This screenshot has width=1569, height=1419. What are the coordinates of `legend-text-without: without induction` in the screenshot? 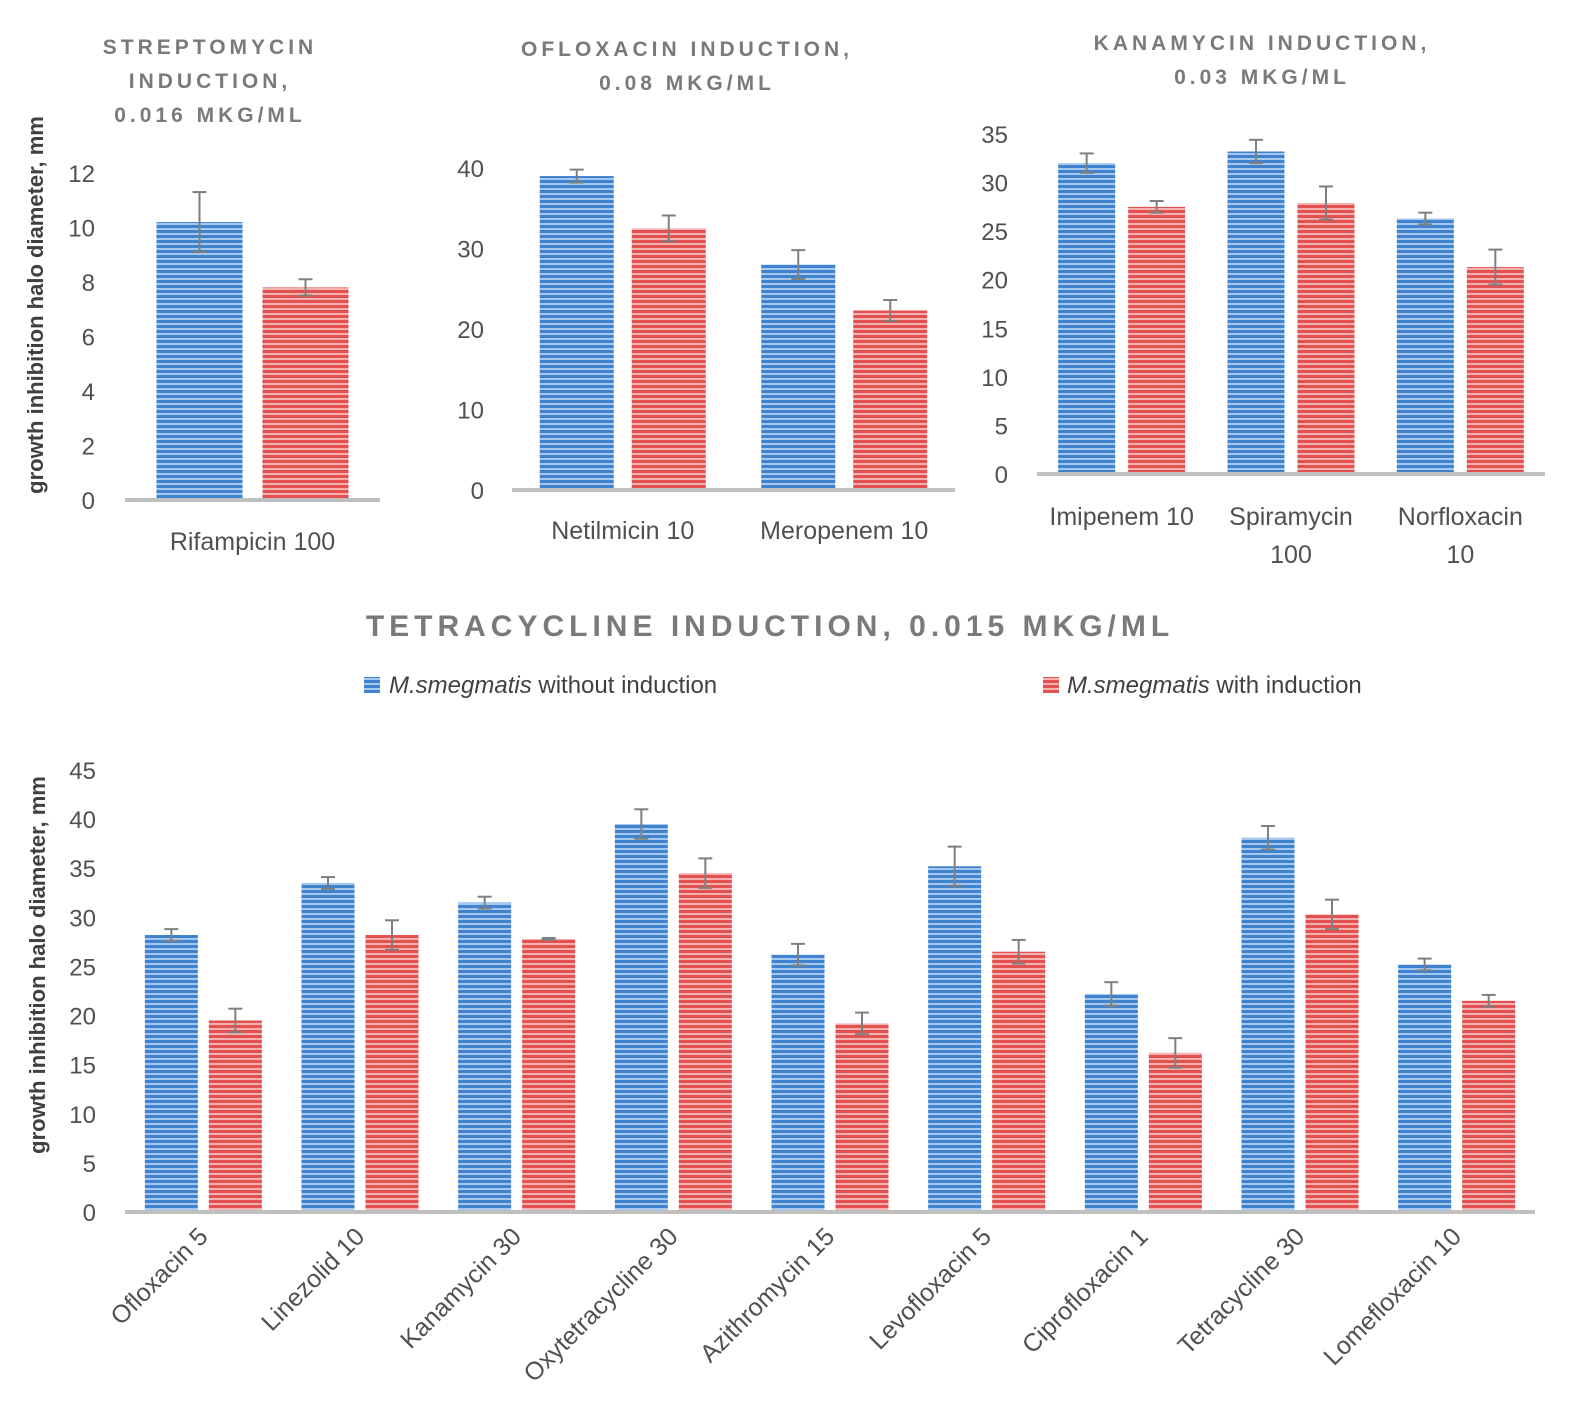 It's located at (624, 685).